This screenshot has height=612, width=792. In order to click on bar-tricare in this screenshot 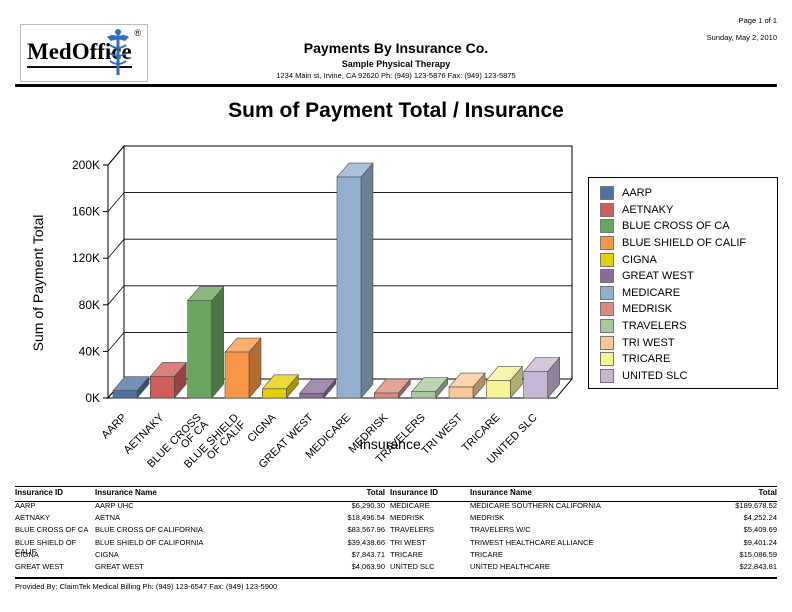, I will do `click(504, 382)`.